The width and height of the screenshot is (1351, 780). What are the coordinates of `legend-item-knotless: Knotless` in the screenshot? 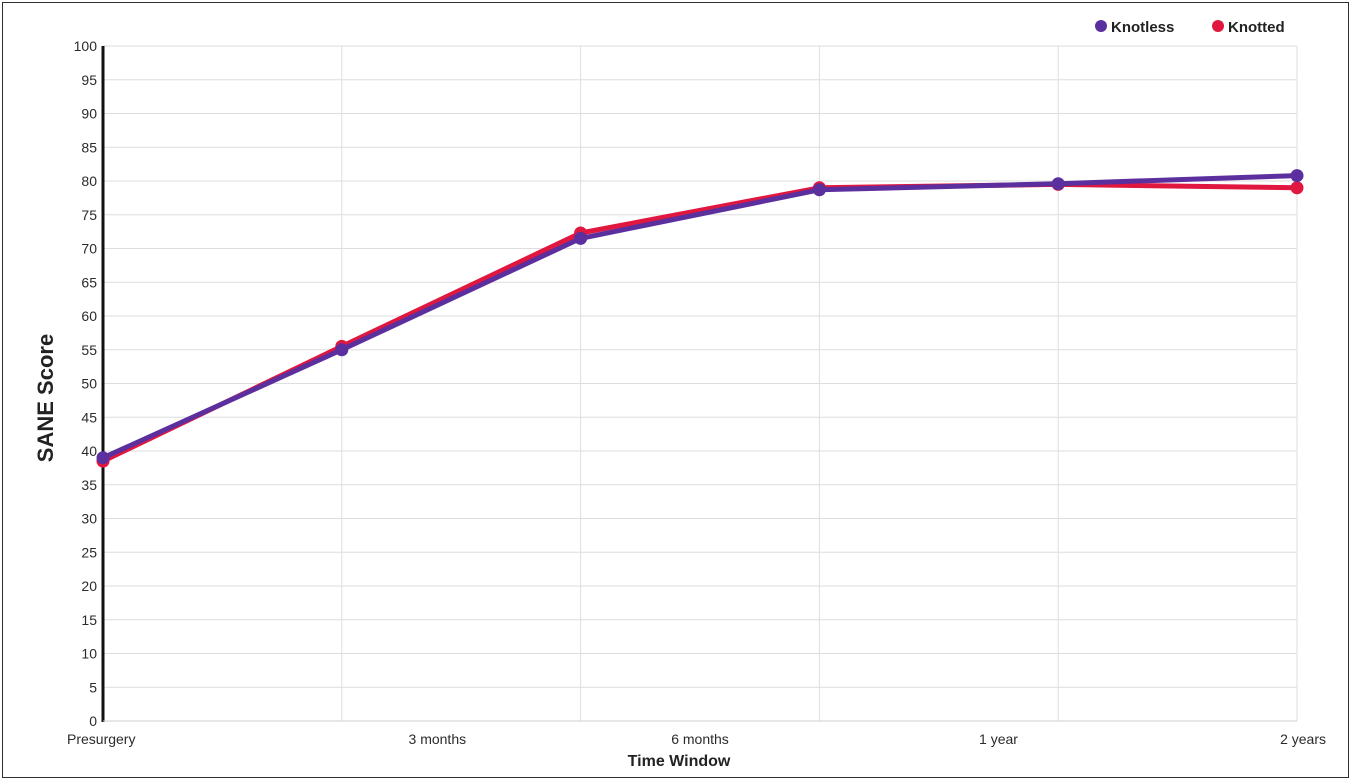 It's located at (1134, 27).